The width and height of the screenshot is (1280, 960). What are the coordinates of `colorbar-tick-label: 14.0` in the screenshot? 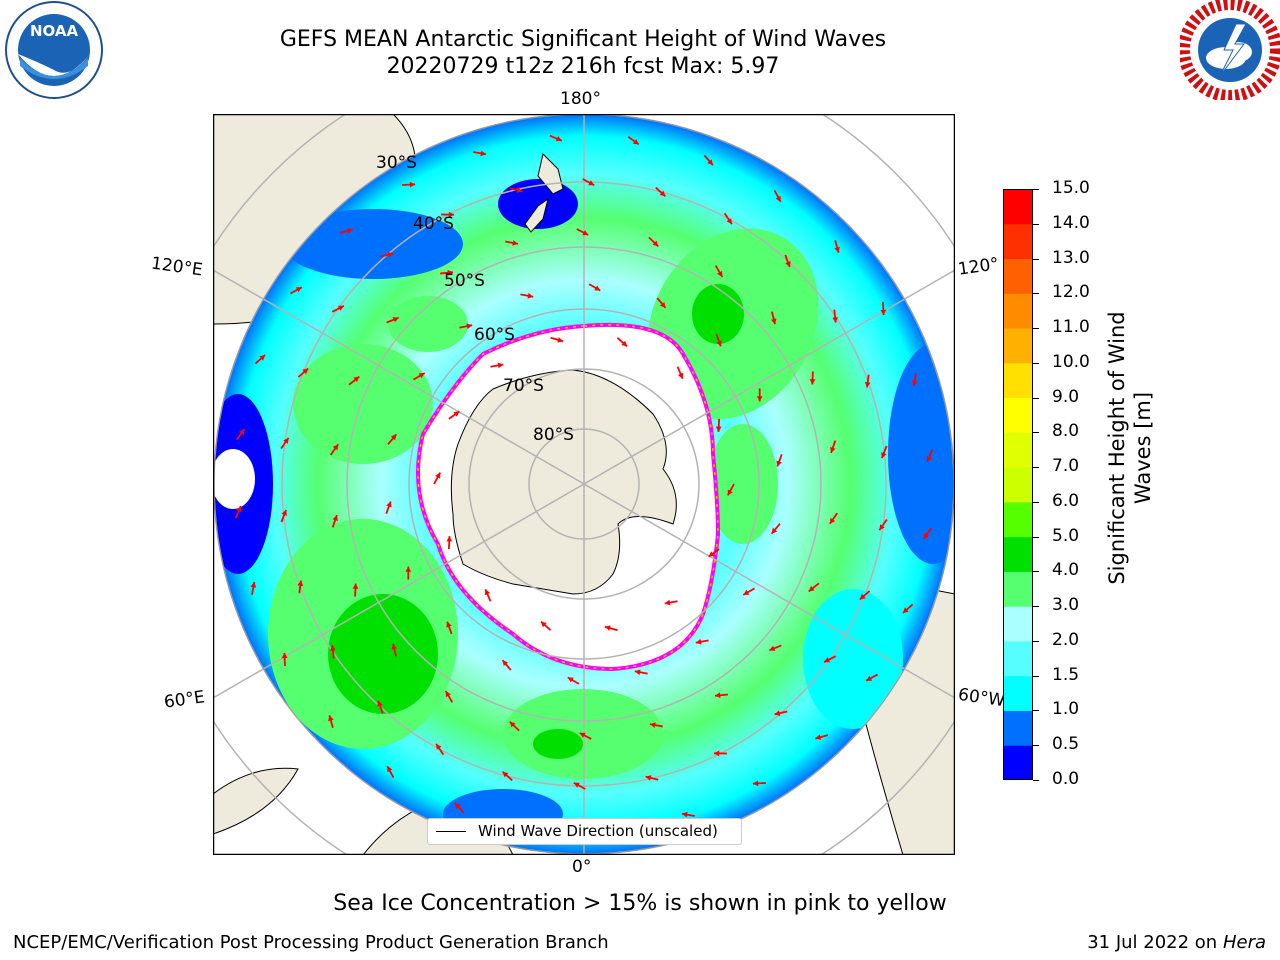 It's located at (1071, 222).